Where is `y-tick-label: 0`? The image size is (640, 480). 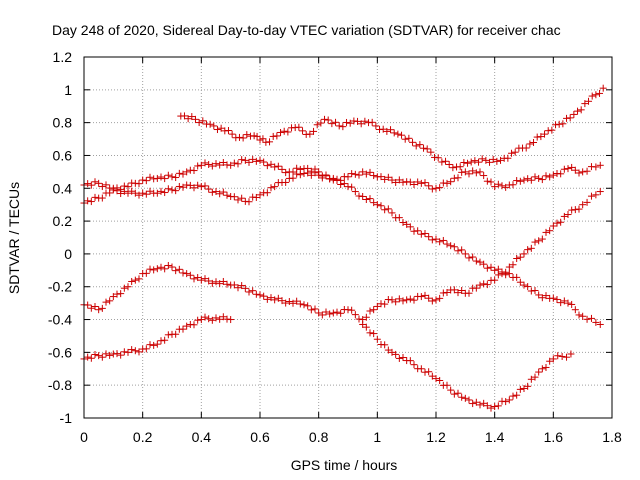
y-tick-label: 0 is located at coordinates (68, 254).